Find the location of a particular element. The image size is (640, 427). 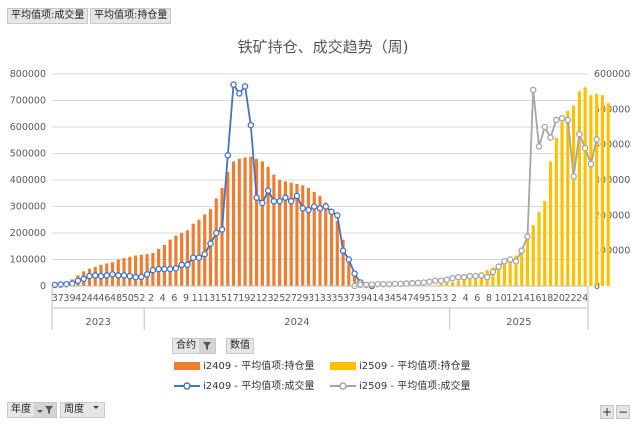

legend-i2509-volume: i2509 - 平均值项:成交量 is located at coordinates (400, 384).